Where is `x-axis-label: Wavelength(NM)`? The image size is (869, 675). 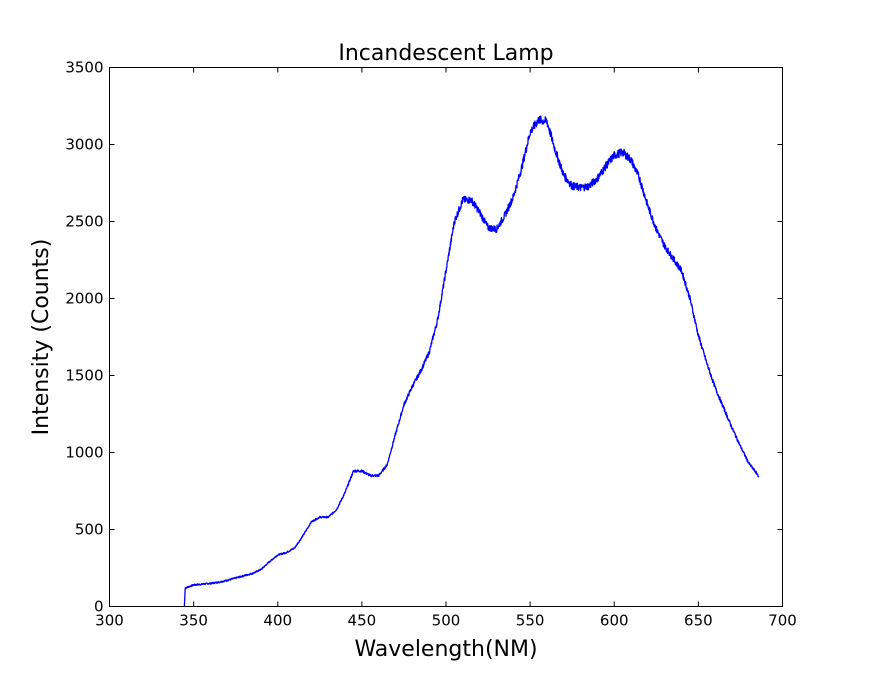 x-axis-label: Wavelength(NM) is located at coordinates (445, 649).